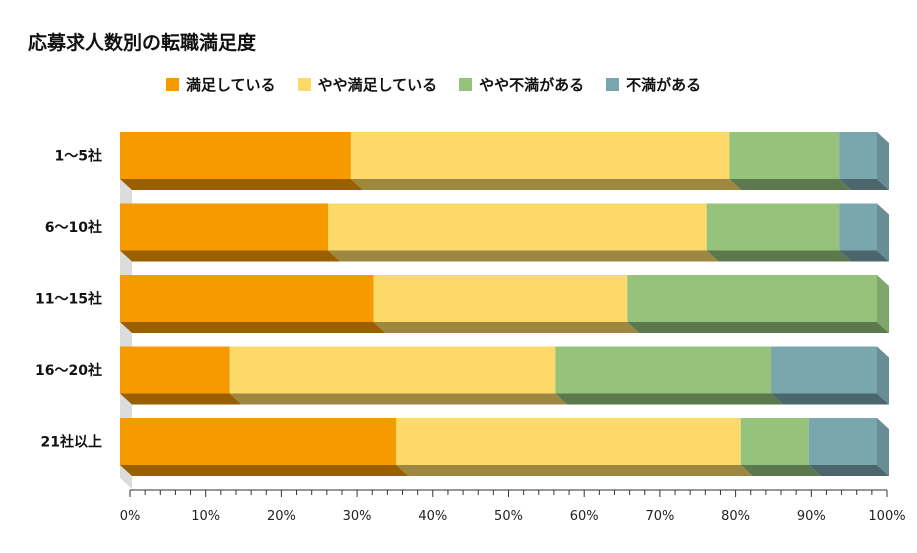 The height and width of the screenshot is (553, 917). Describe the element at coordinates (508, 516) in the screenshot. I see `x-tick-label: 50%` at that location.